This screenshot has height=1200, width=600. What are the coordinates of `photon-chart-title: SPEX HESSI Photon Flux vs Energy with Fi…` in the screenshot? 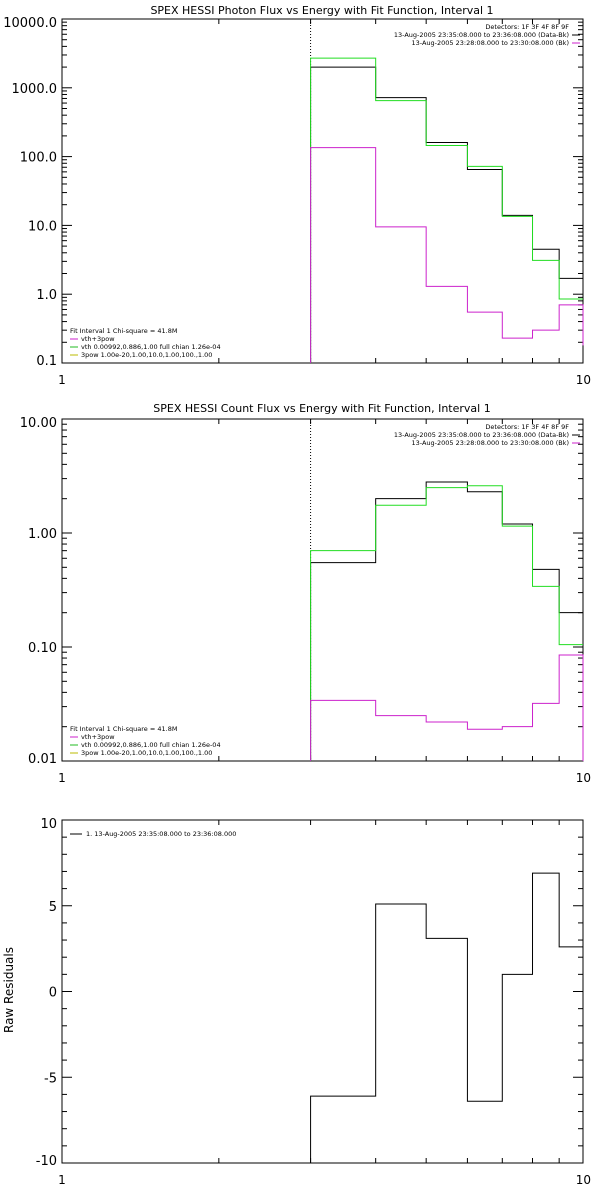 It's located at (321, 10).